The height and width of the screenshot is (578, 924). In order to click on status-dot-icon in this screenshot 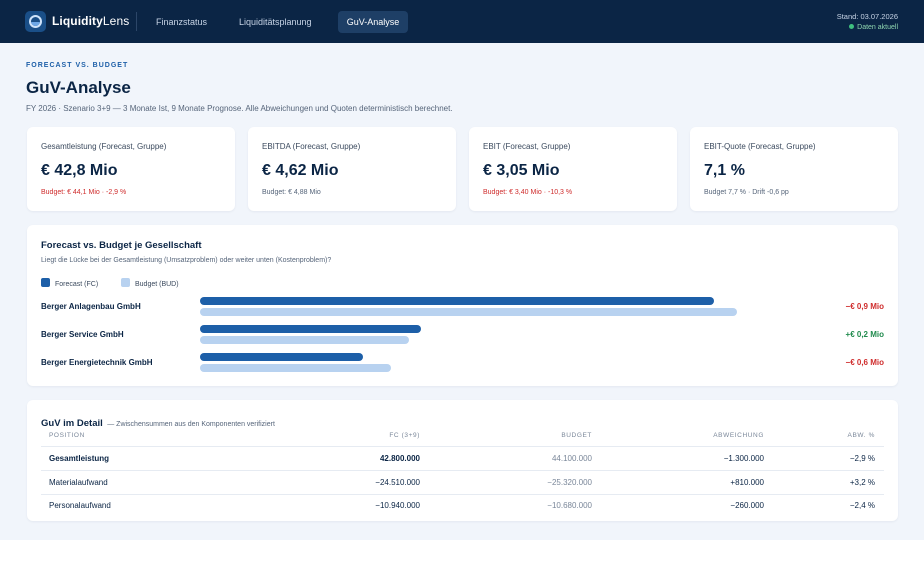, I will do `click(852, 26)`.